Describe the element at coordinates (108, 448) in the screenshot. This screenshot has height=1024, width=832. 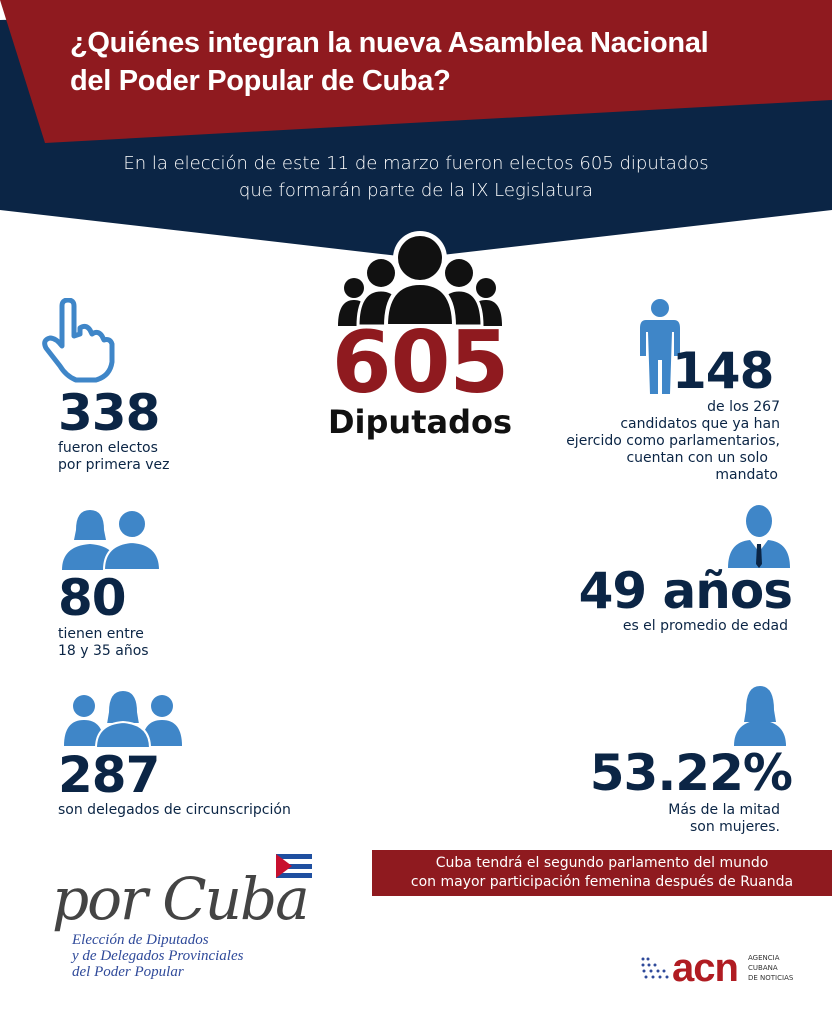
I see `stat-text-line: fueron electos` at that location.